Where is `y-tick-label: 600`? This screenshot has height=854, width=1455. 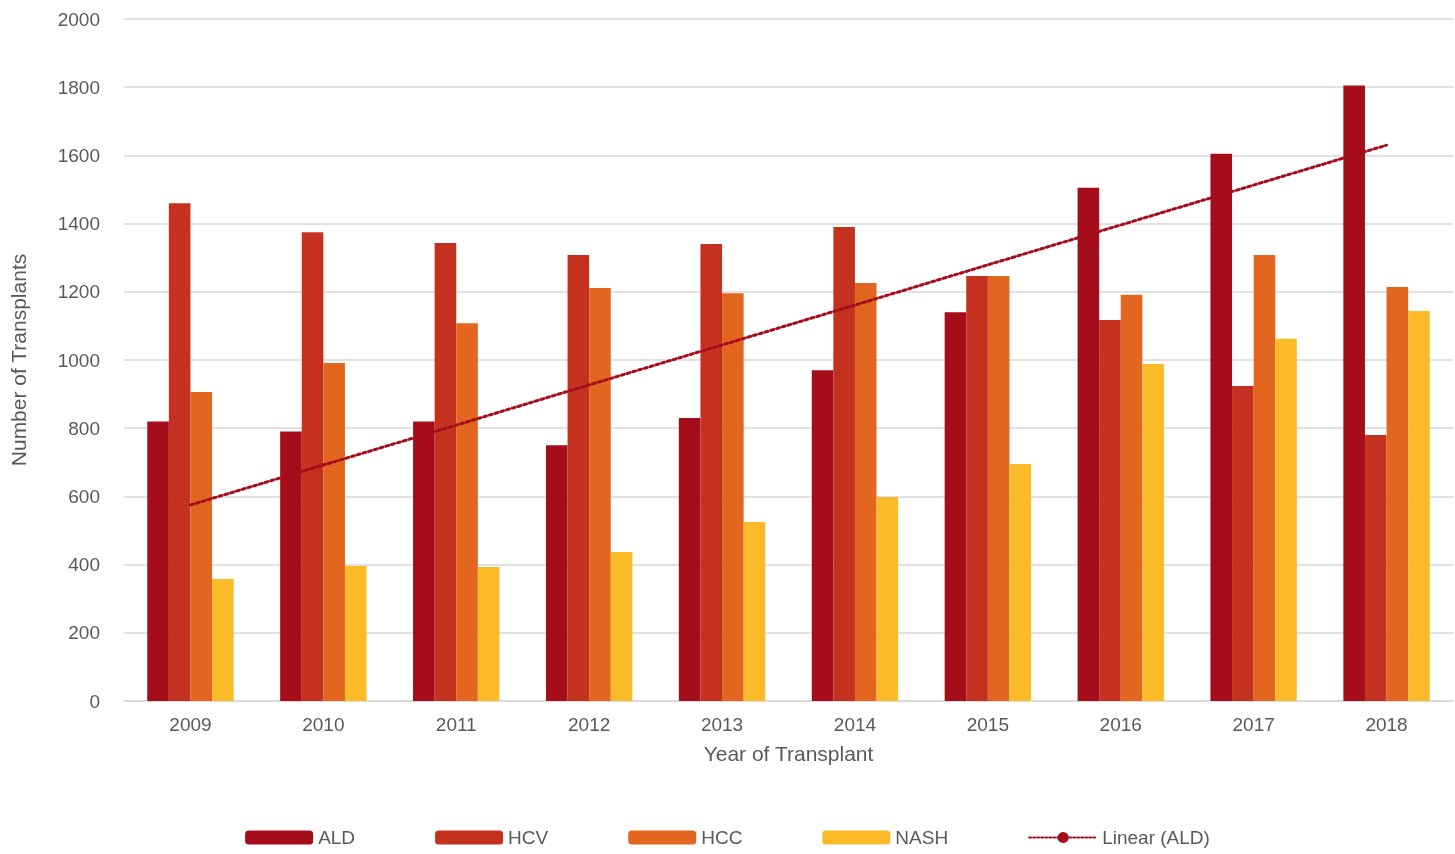 y-tick-label: 600 is located at coordinates (84, 496).